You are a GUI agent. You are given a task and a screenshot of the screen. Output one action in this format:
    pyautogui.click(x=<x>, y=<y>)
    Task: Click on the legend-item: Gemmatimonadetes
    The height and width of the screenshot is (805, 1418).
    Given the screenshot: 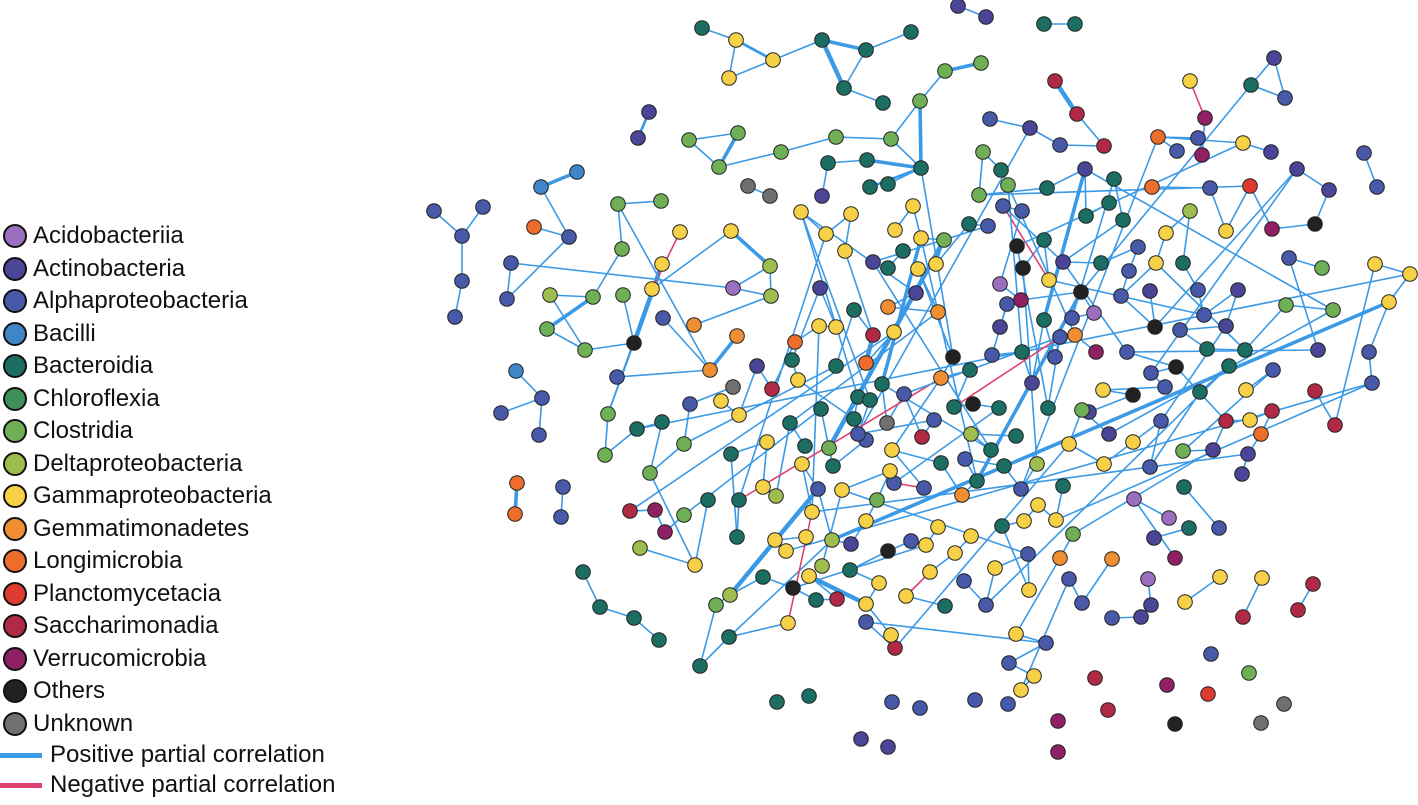 What is the action you would take?
    pyautogui.click(x=200, y=529)
    